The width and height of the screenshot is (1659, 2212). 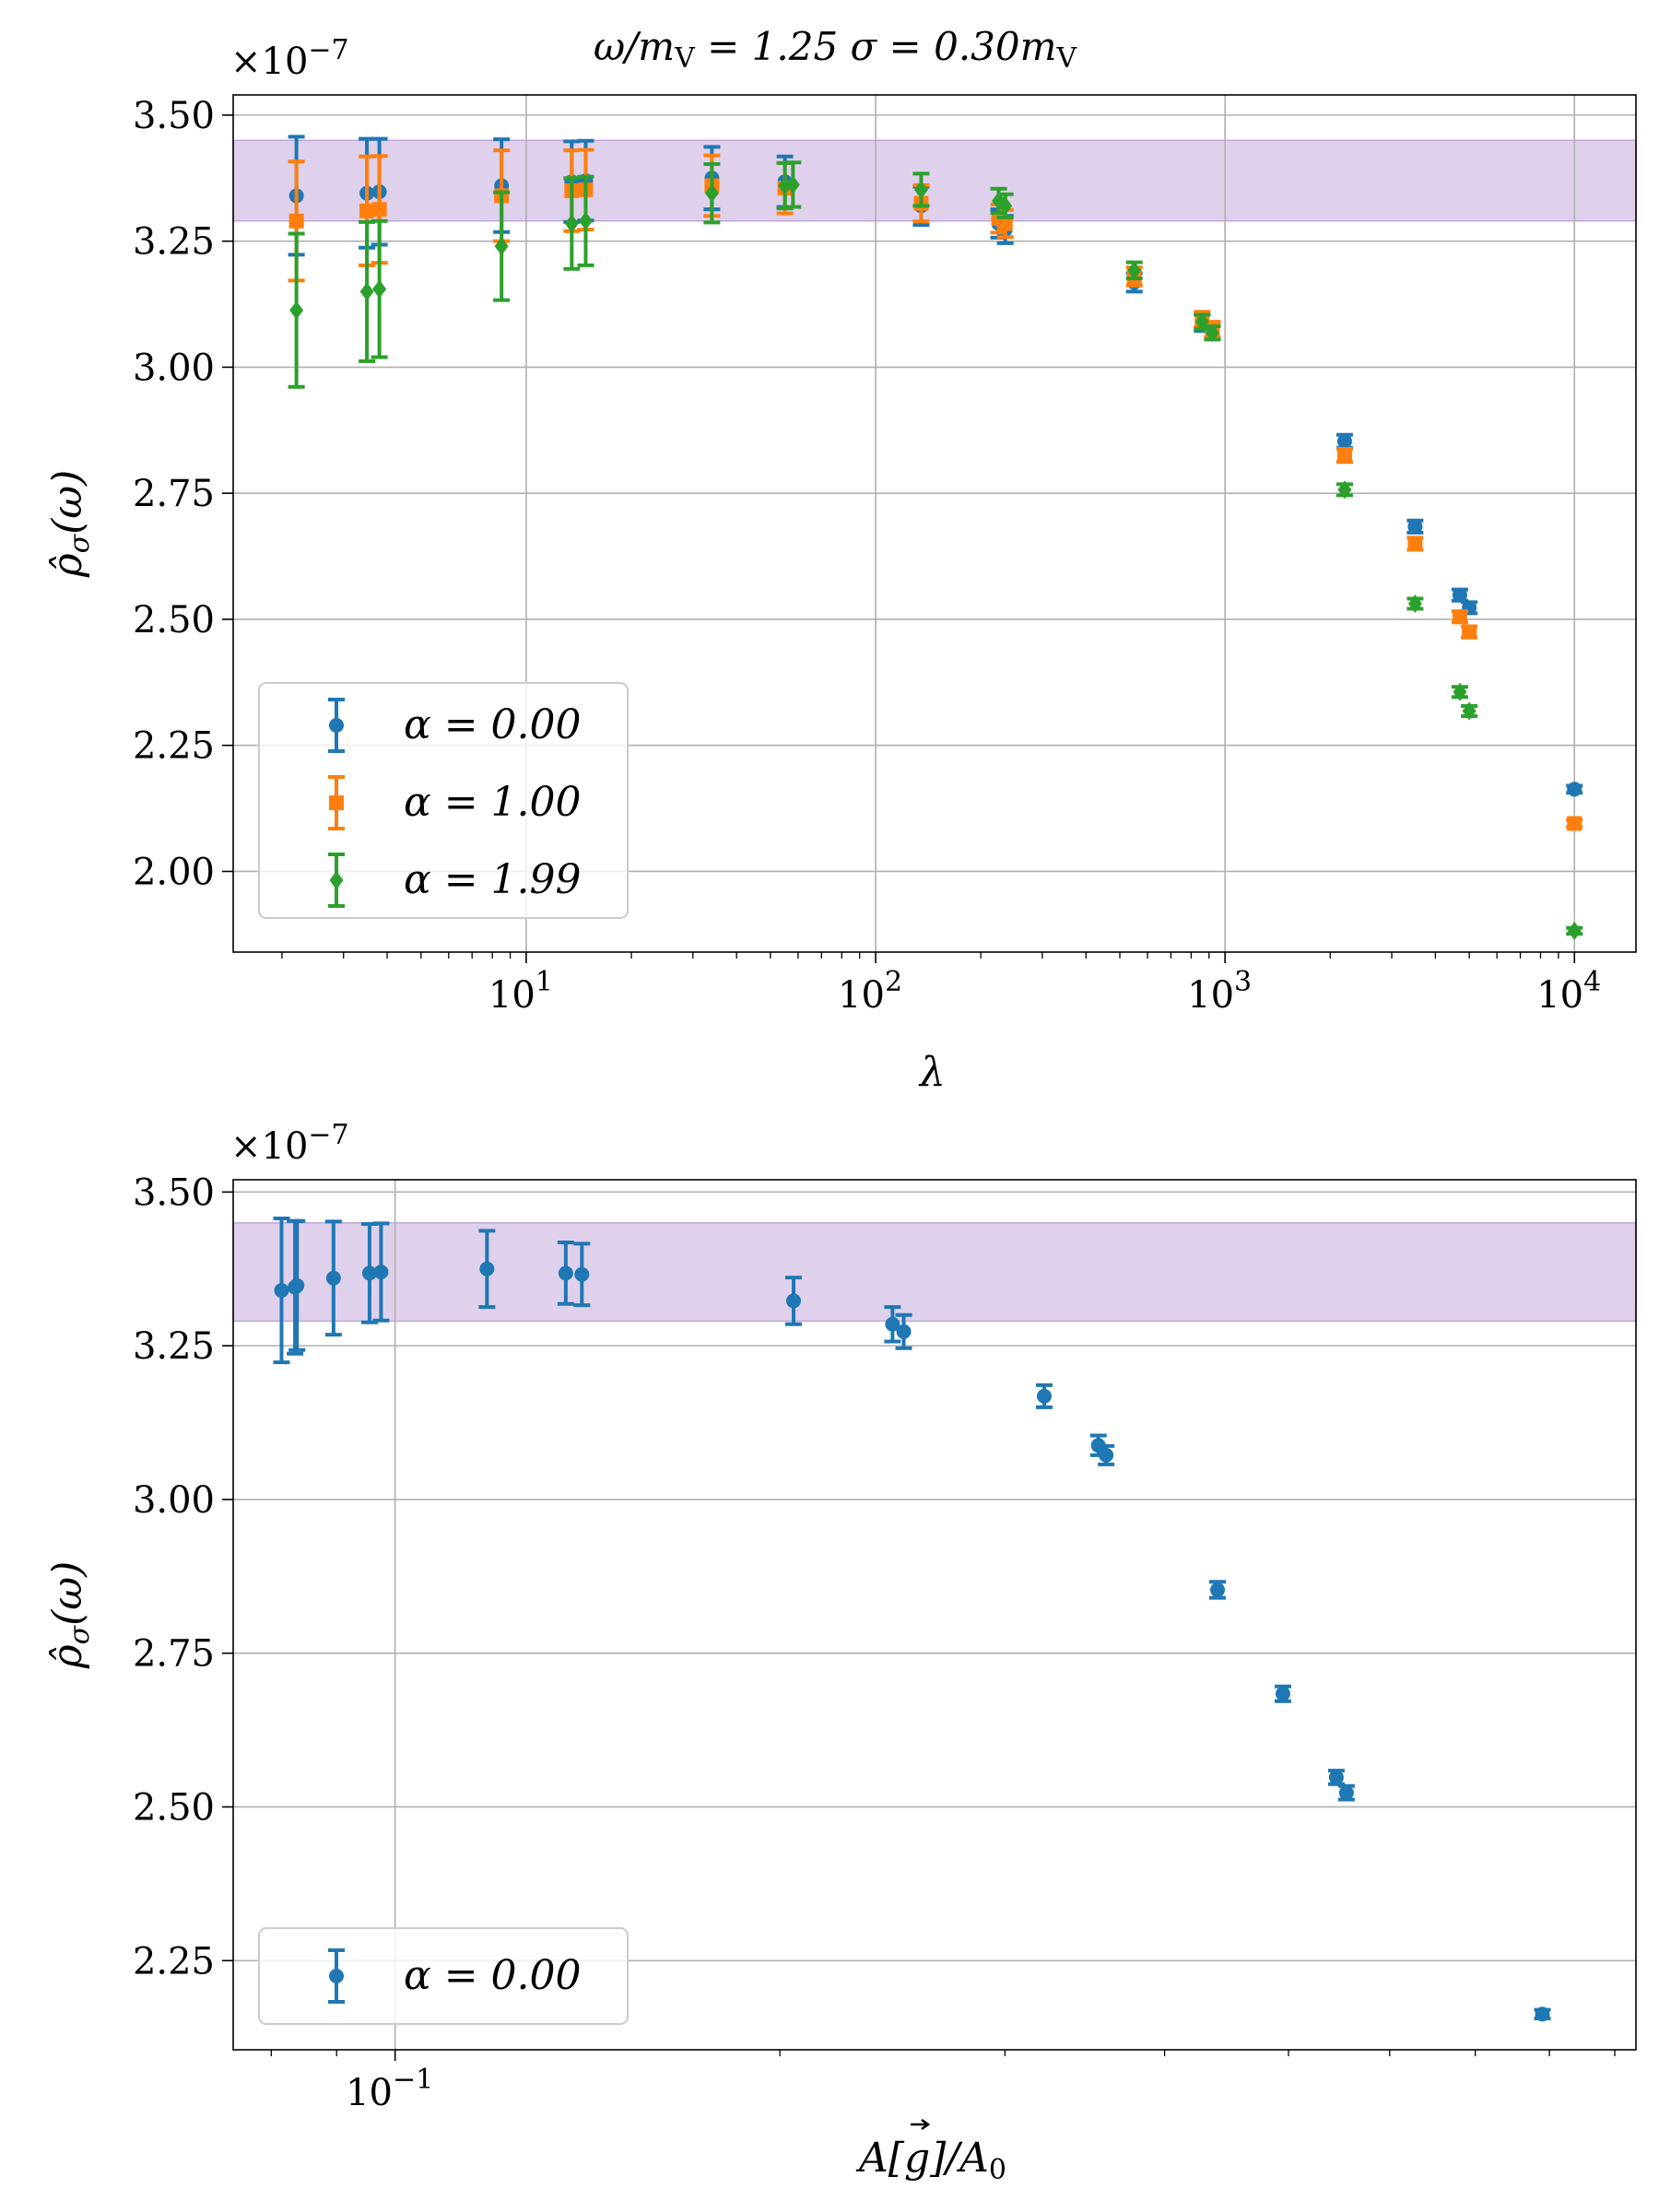 I want to click on xtick-label: 10³, so click(x=1219, y=991).